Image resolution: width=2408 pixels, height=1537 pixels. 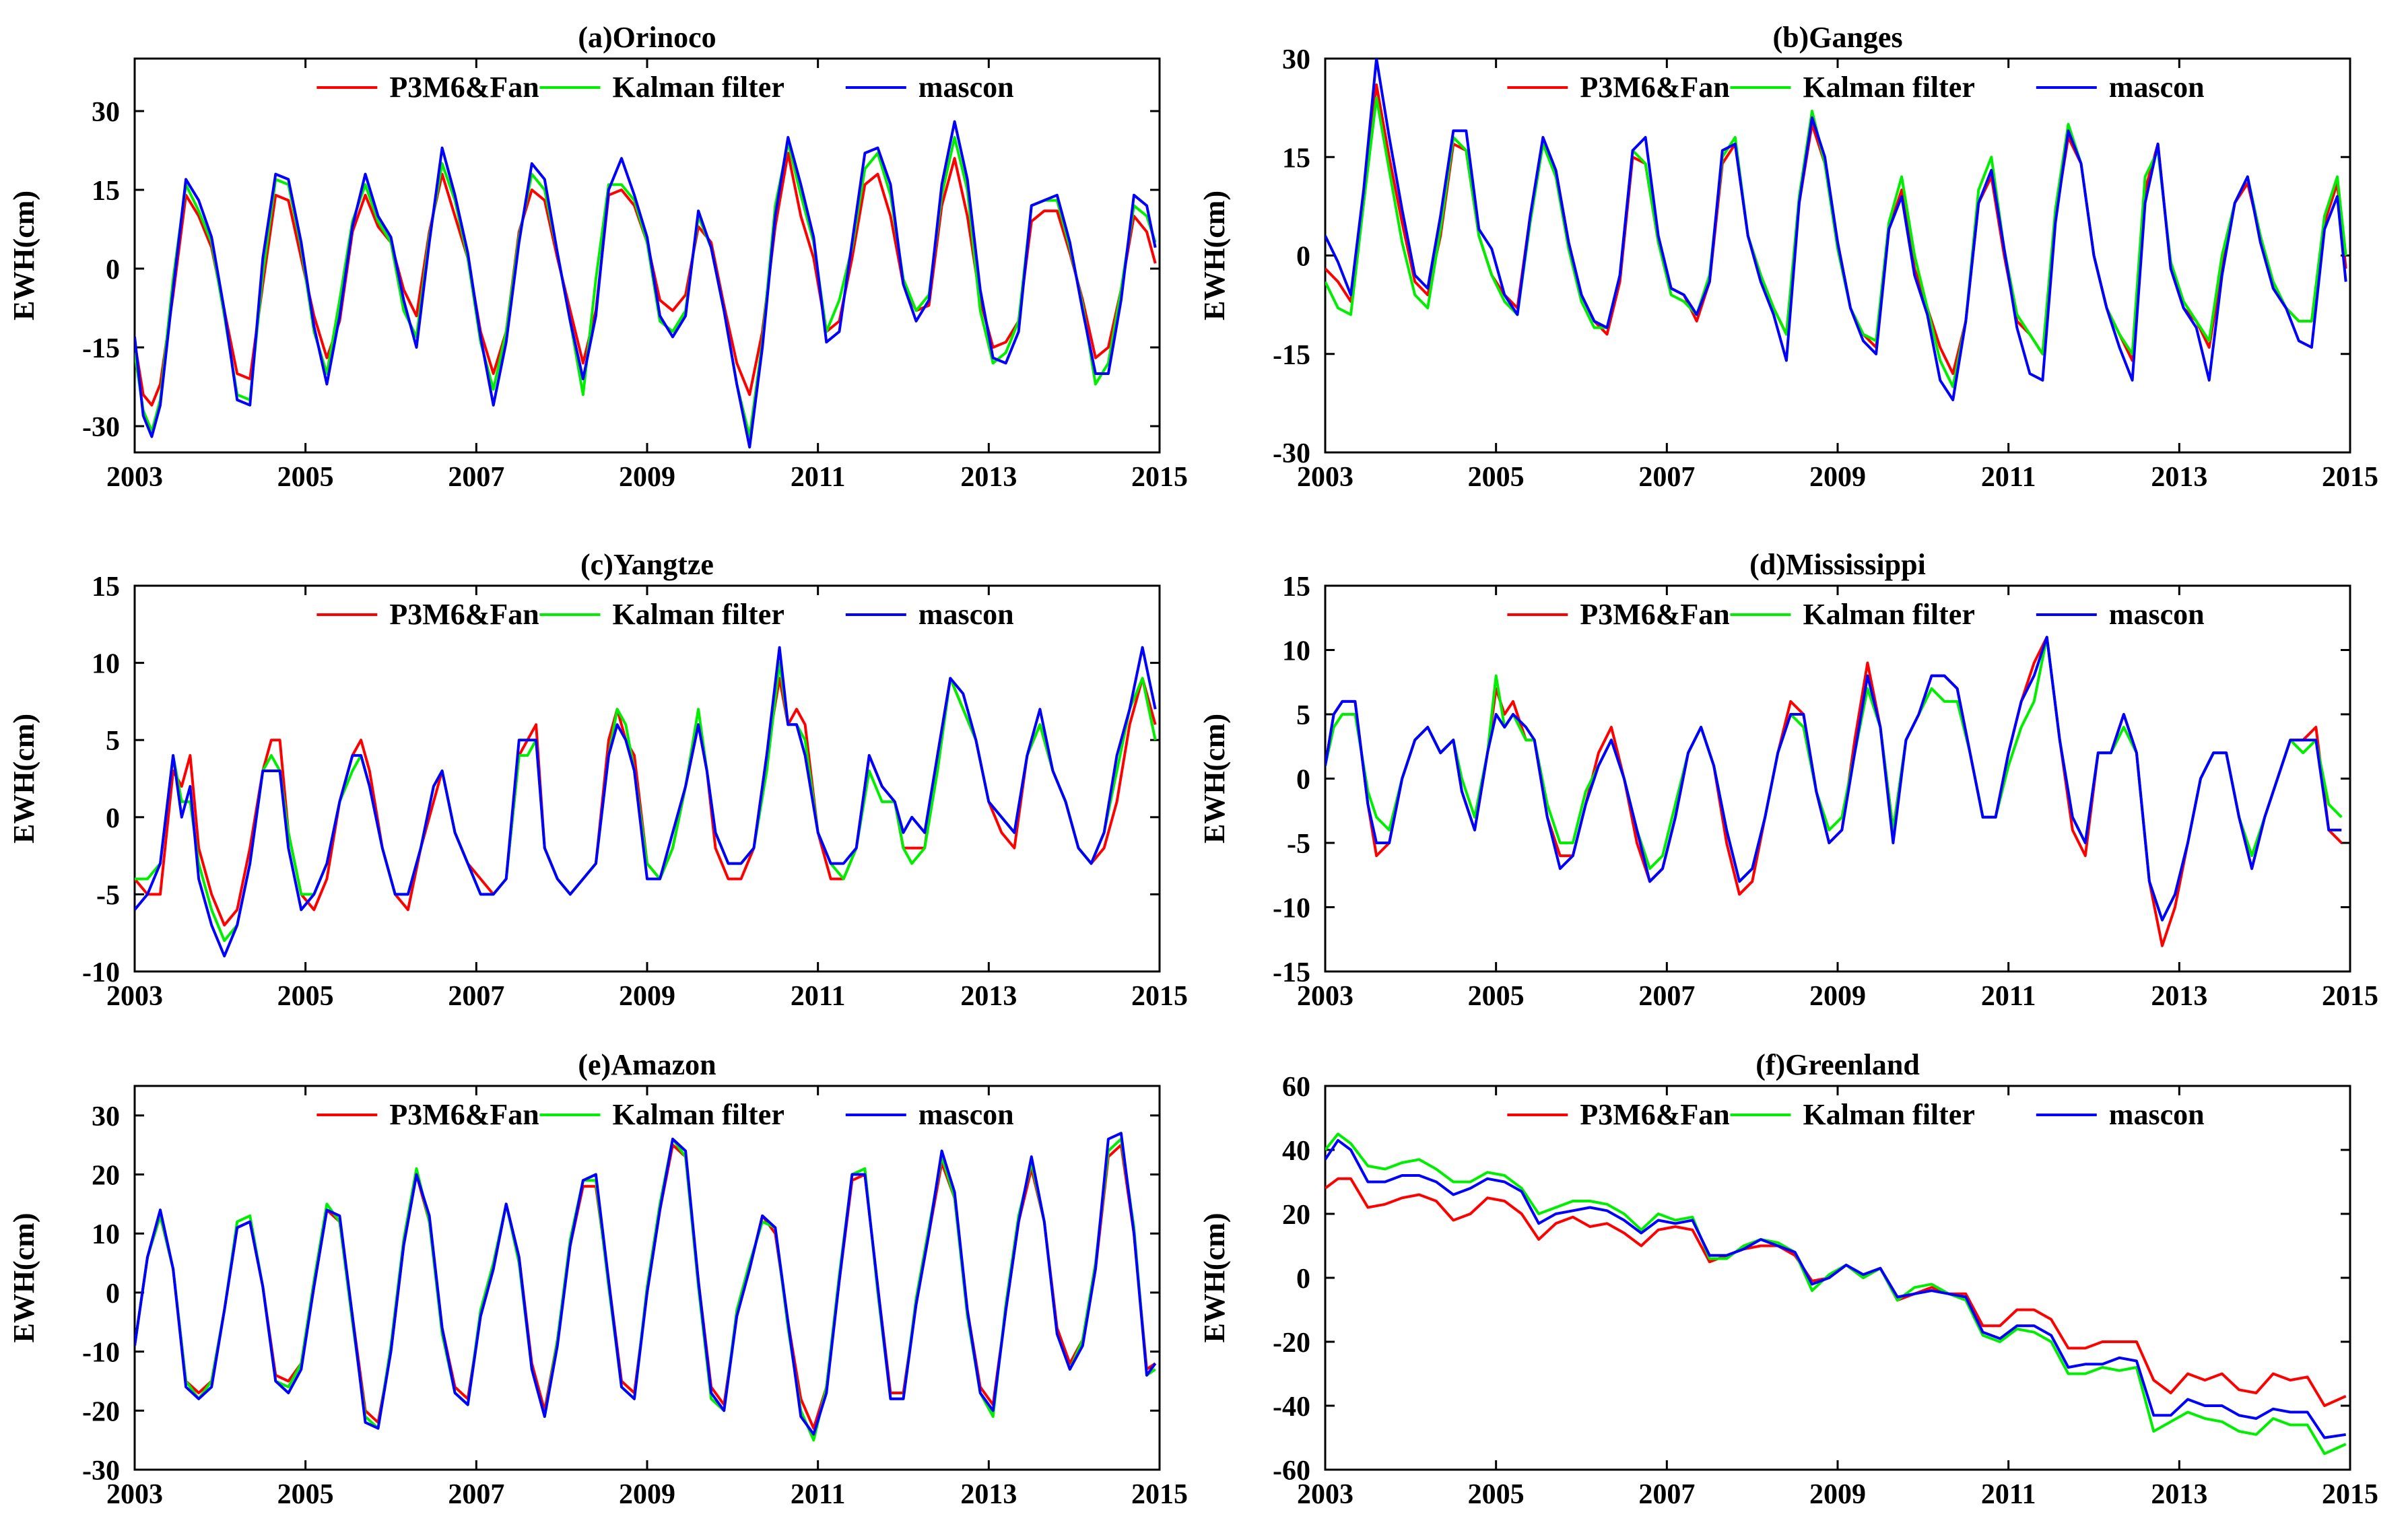 I want to click on chart-title: (d)Mississippi, so click(x=1837, y=564).